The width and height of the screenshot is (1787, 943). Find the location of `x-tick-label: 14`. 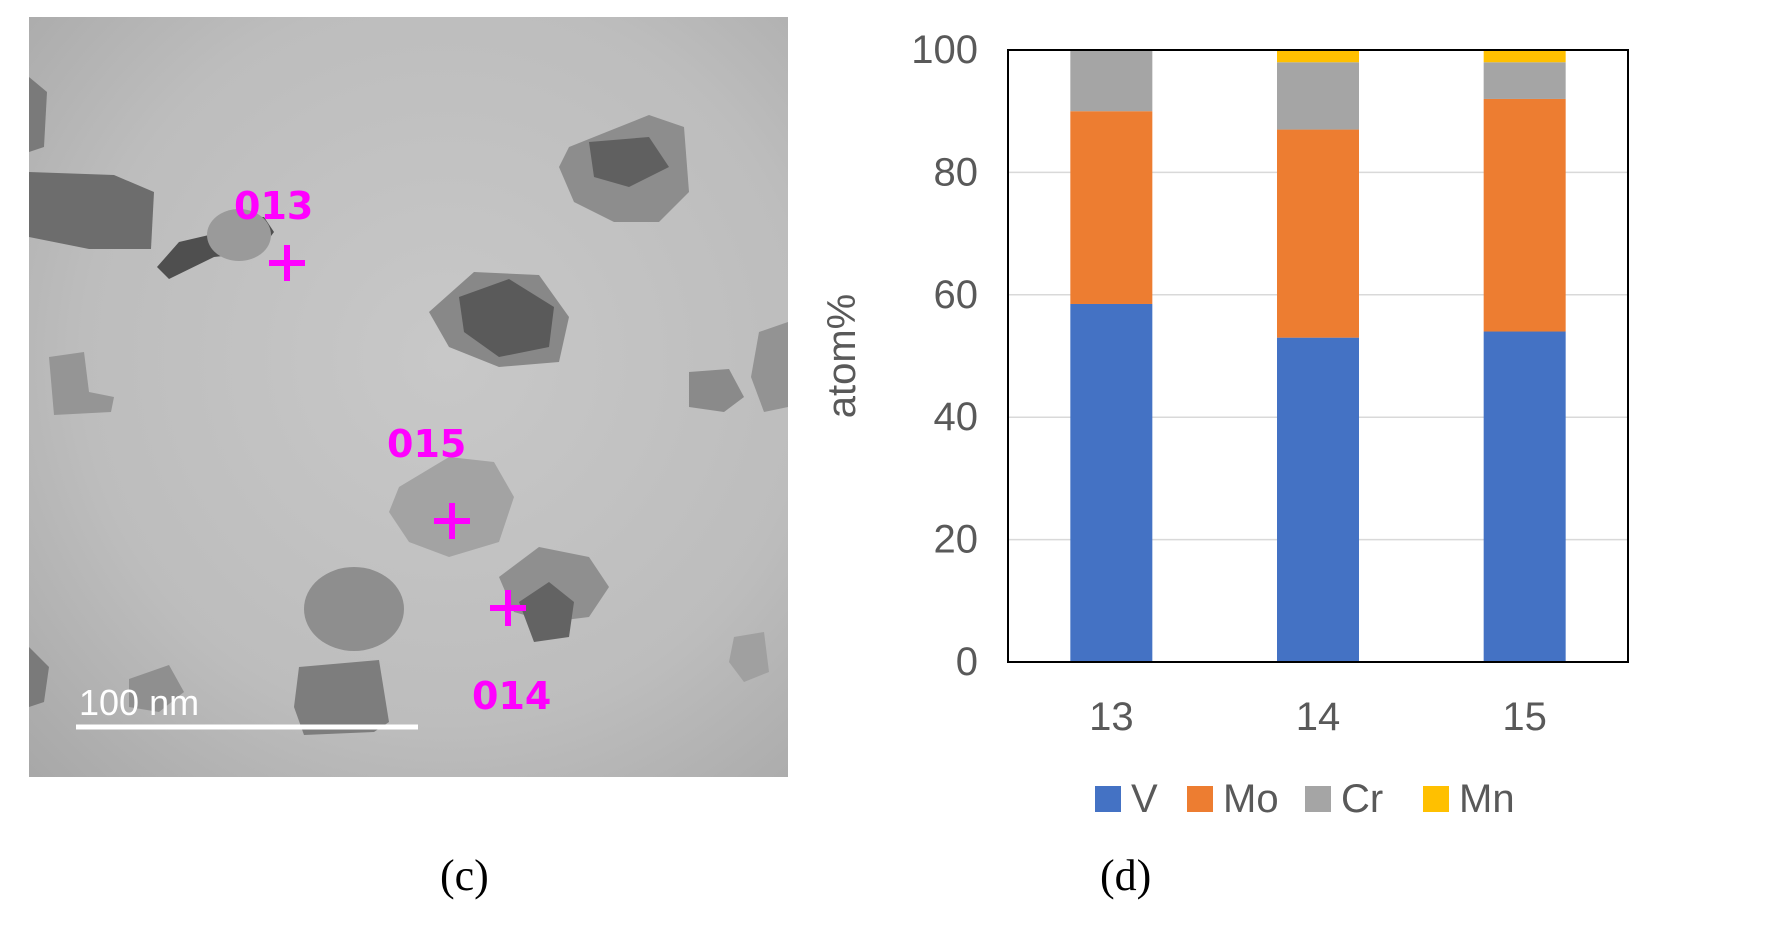

x-tick-label: 14 is located at coordinates (1318, 717).